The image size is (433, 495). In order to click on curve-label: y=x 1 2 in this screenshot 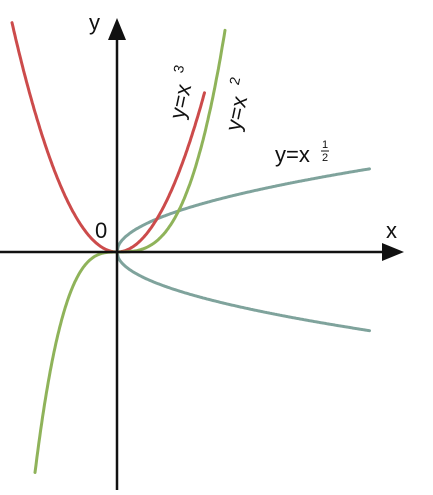, I will do `click(302, 153)`.